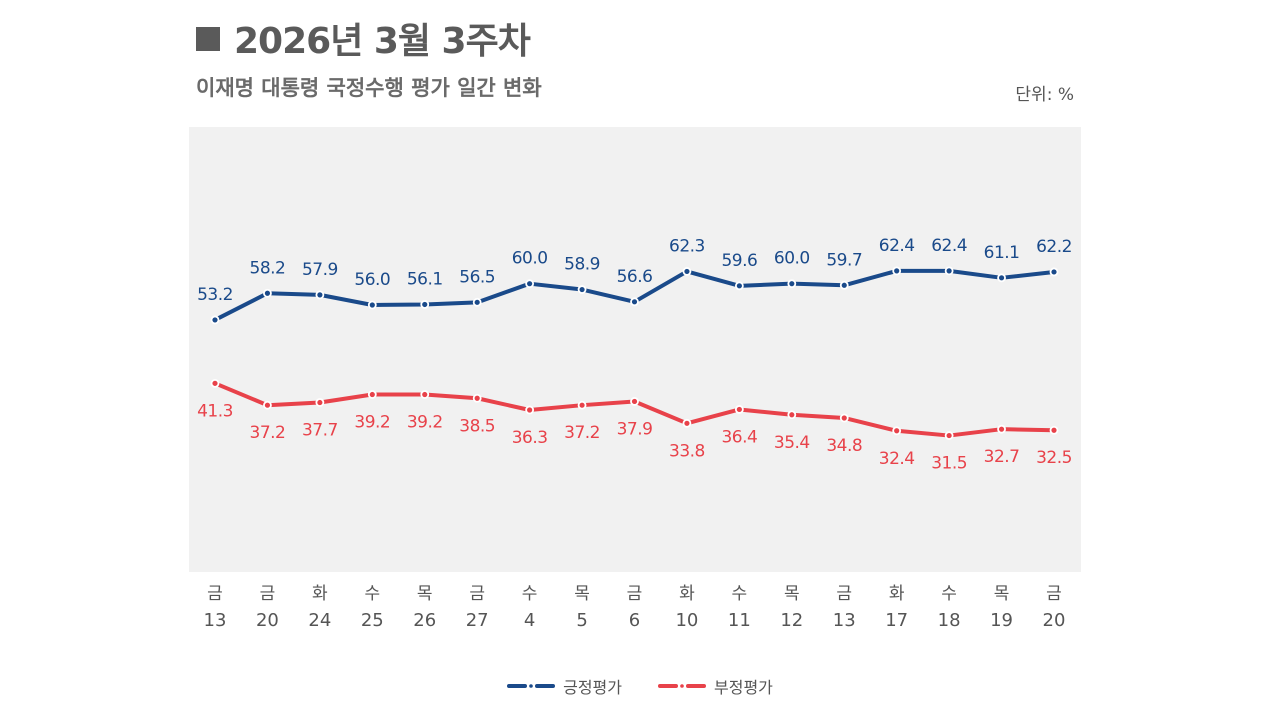  I want to click on data-label: 62.4, so click(897, 246).